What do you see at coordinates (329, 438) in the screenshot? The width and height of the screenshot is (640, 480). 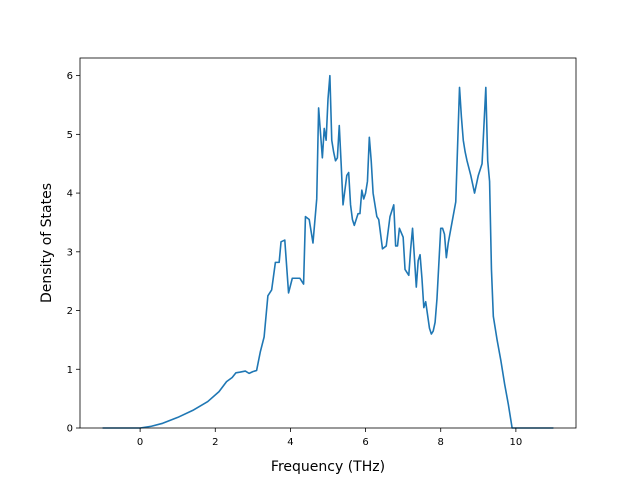 I see `x-axis: 0 2 4 6 8 10` at bounding box center [329, 438].